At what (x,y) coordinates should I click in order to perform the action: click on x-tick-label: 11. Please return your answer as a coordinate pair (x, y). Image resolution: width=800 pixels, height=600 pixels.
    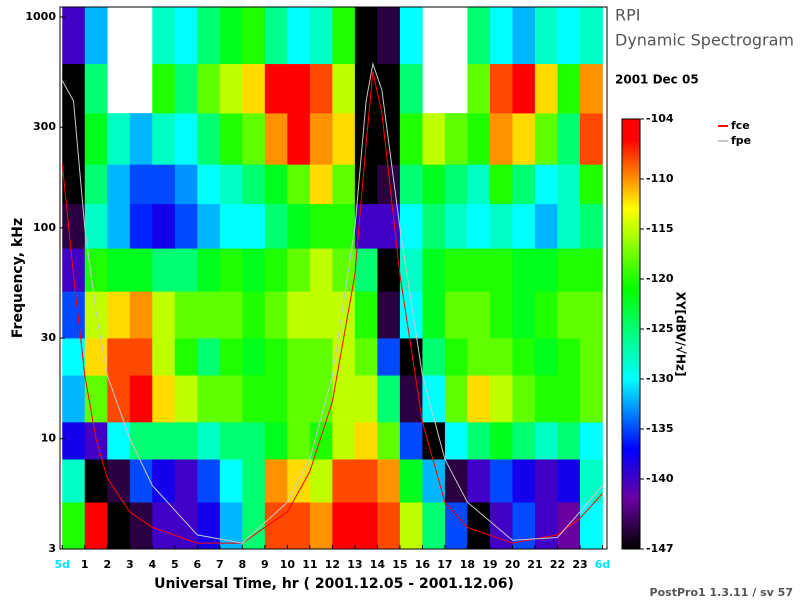
    Looking at the image, I should click on (309, 564).